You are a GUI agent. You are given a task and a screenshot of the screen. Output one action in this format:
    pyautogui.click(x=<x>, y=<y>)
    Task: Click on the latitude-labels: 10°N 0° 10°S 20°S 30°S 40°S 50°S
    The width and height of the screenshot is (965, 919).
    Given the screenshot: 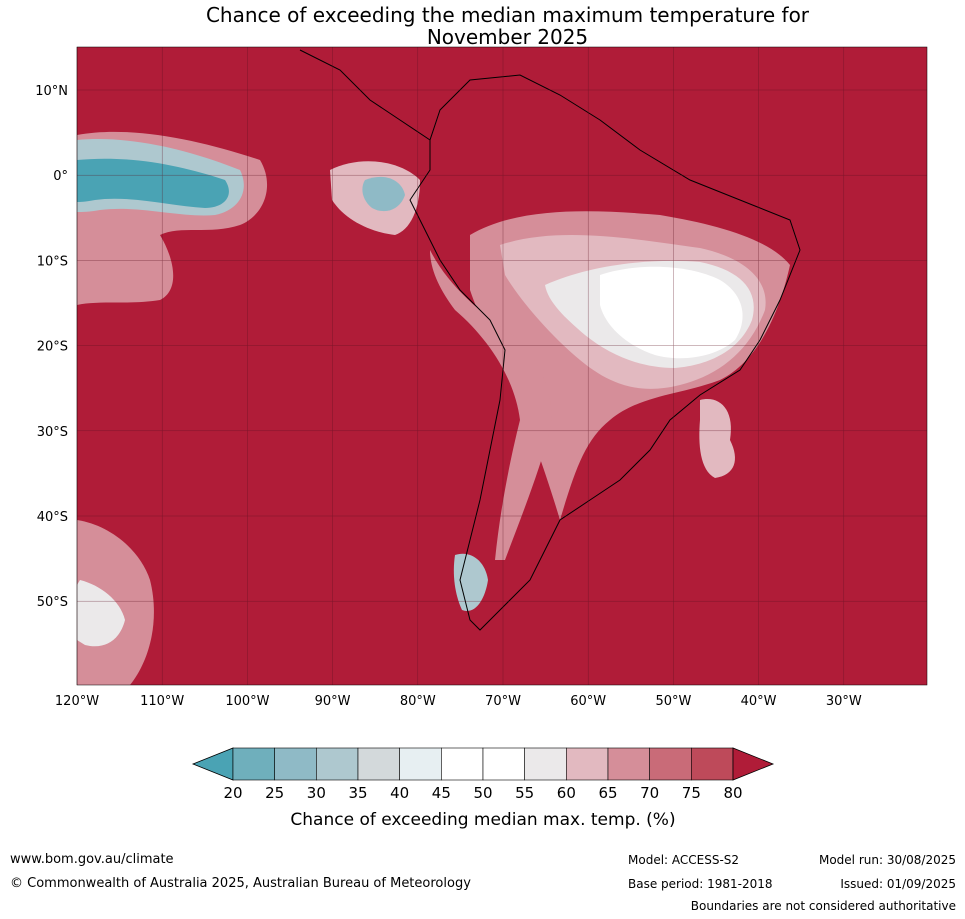 What is the action you would take?
    pyautogui.click(x=51, y=347)
    